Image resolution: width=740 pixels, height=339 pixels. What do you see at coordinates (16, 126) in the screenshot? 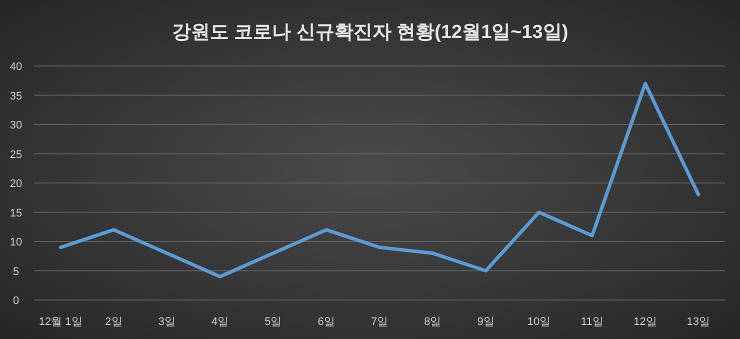
I see `ytick: 30` at bounding box center [16, 126].